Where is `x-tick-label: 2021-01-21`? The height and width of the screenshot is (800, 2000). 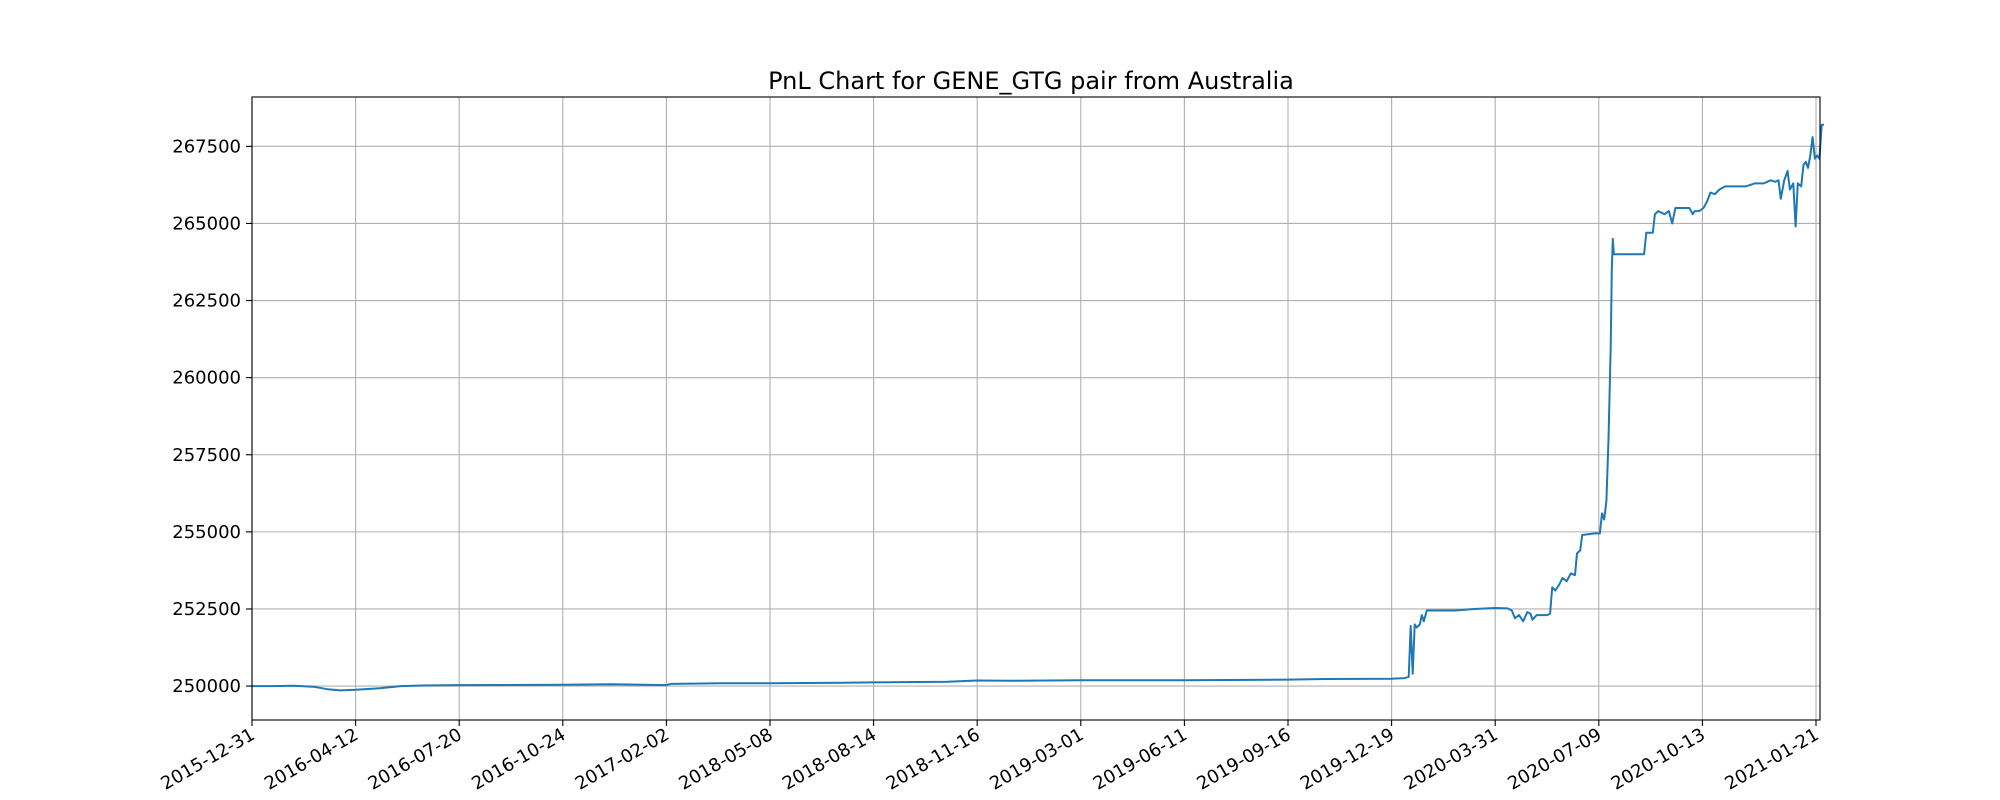 x-tick-label: 2021-01-21 is located at coordinates (1771, 759).